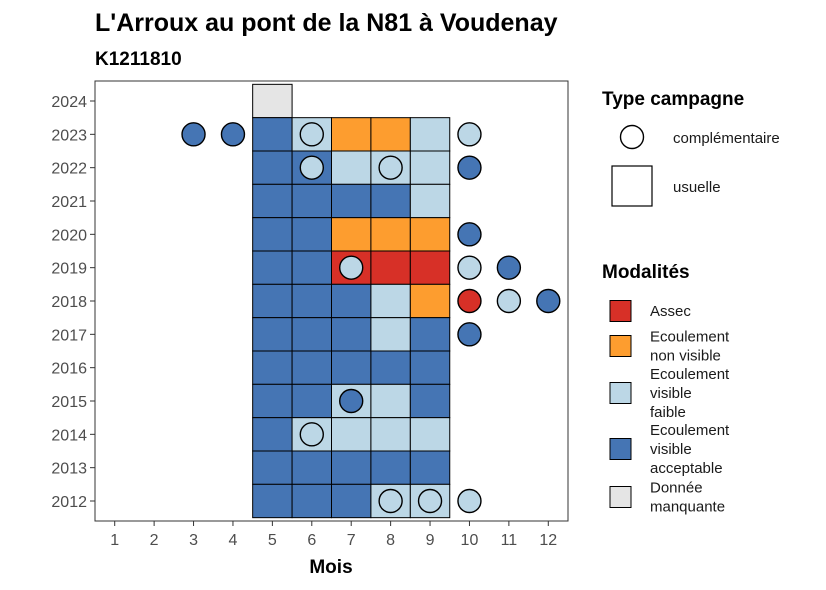  What do you see at coordinates (69, 269) in the screenshot?
I see `y-tick-label: 2019` at bounding box center [69, 269].